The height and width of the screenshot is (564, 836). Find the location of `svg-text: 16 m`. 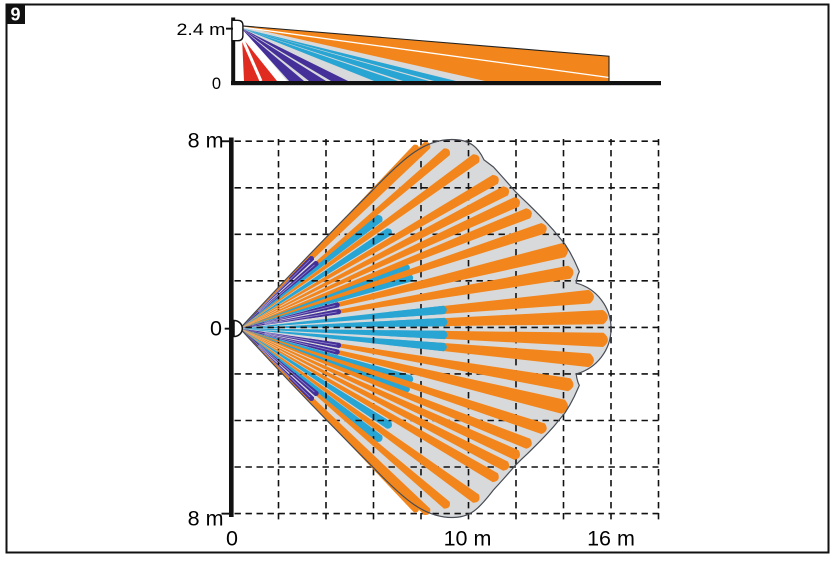

svg-text: 16 m is located at coordinates (611, 539).